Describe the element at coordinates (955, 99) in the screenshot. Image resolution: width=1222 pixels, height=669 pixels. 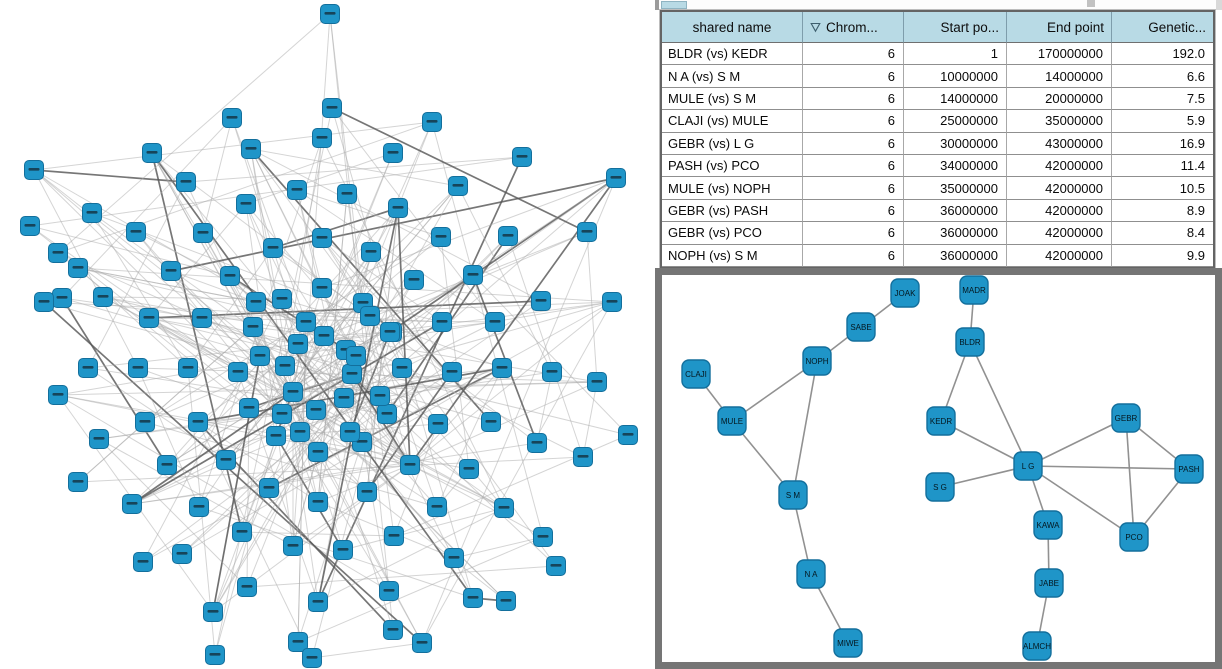
I see `table-cell: 14000000` at that location.